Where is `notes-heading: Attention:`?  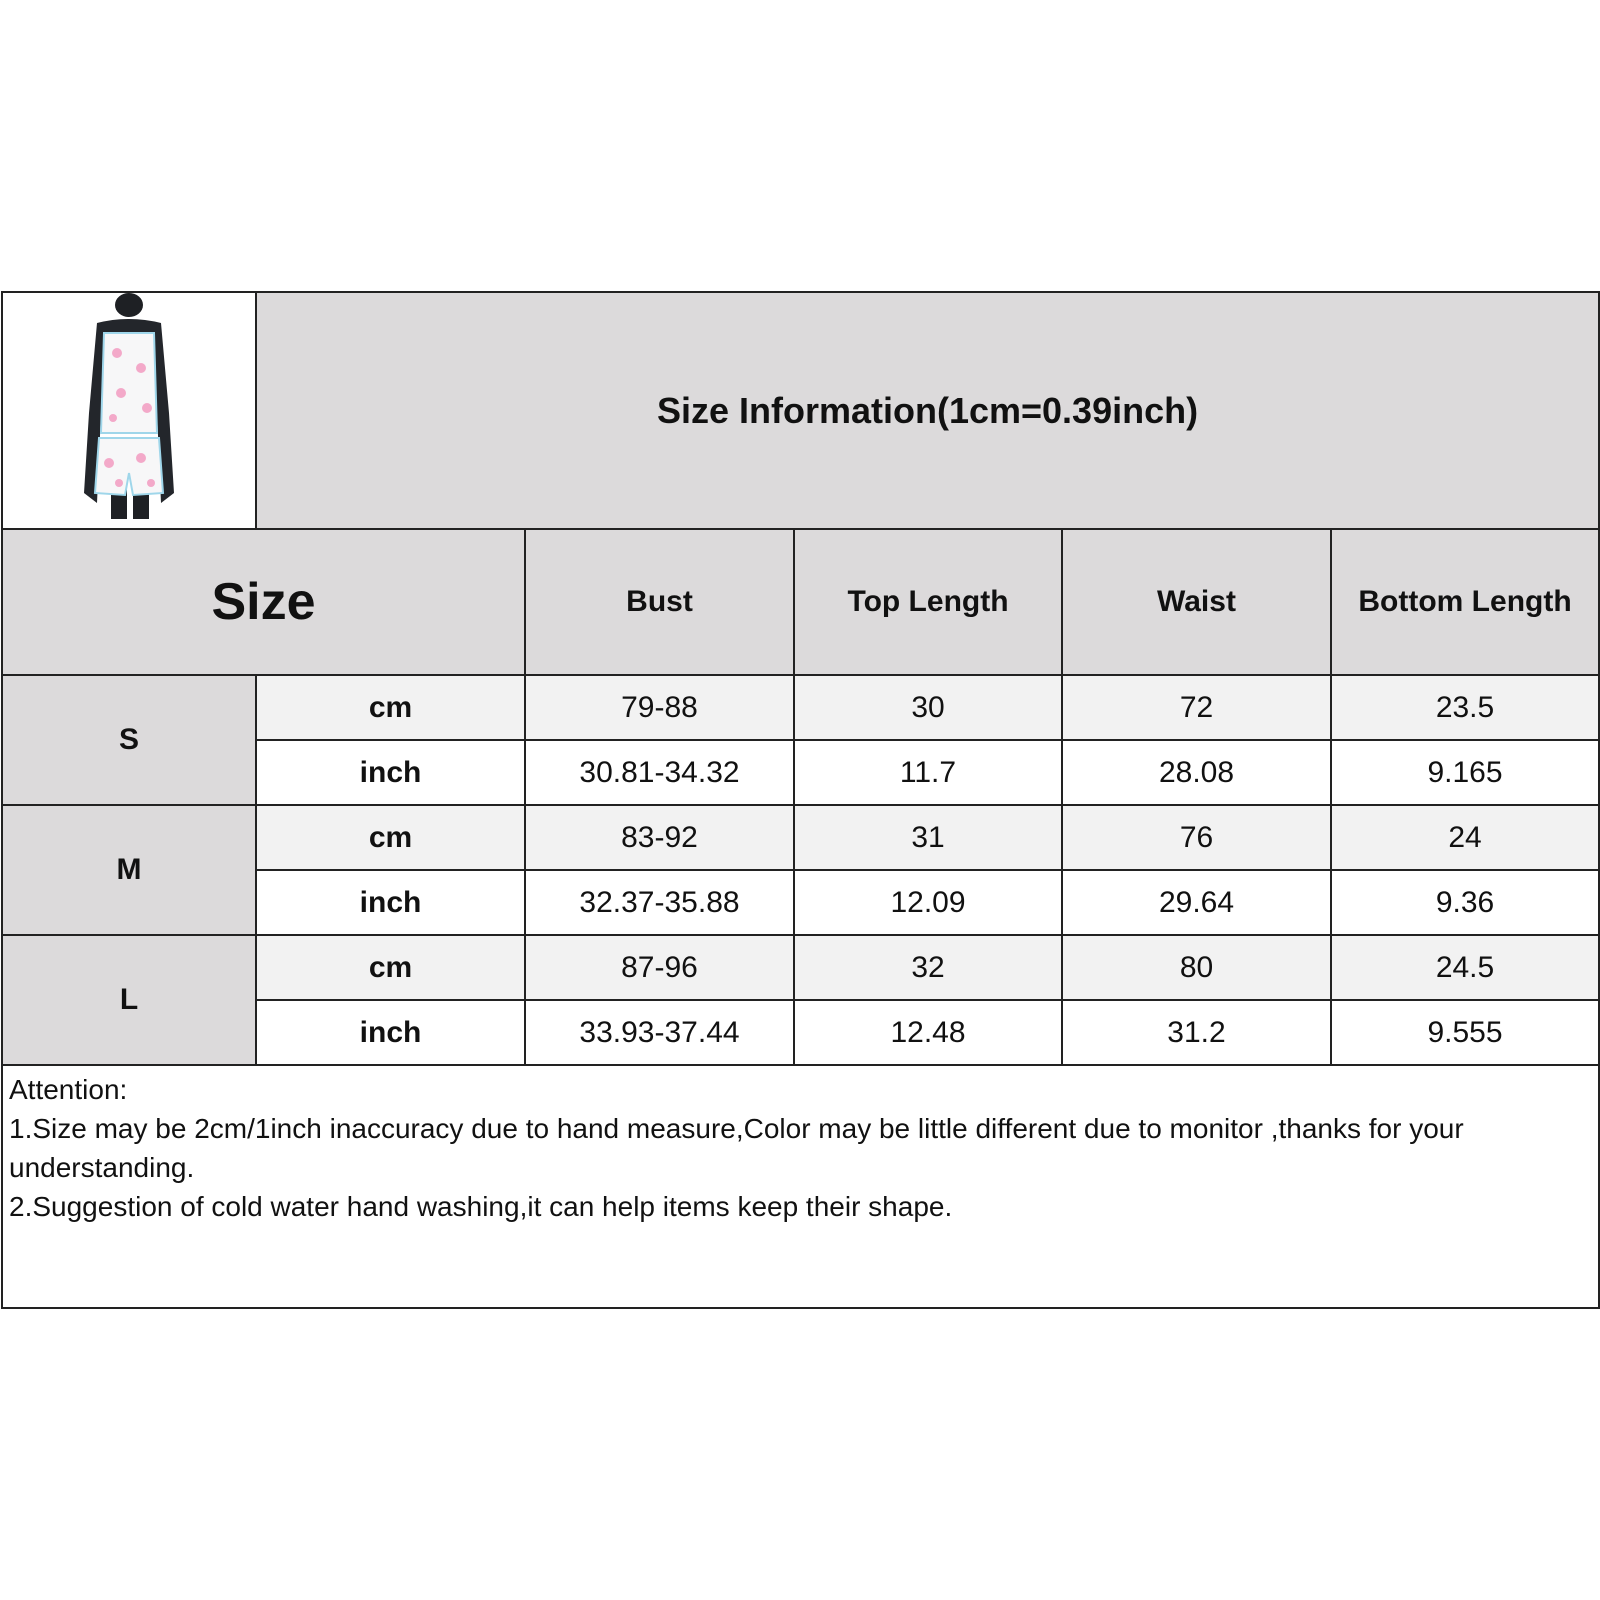 notes-heading: Attention: is located at coordinates (68, 1089).